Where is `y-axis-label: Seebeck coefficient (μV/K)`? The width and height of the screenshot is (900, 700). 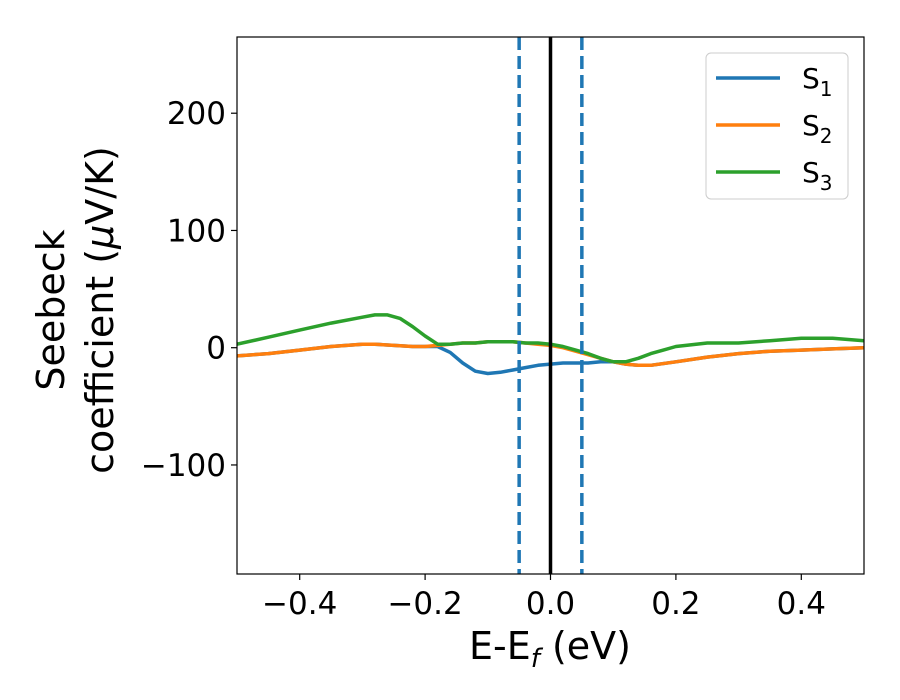
y-axis-label: Seebeck coefficient (μV/K) is located at coordinates (75, 310).